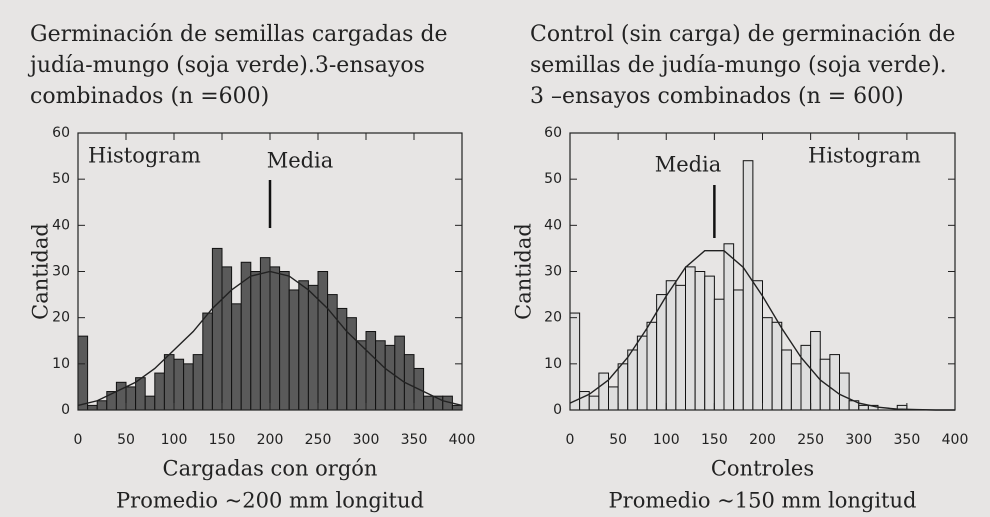  What do you see at coordinates (717, 96) in the screenshot?
I see `chart-title: 3 –ensayos combinados (n = 600)` at bounding box center [717, 96].